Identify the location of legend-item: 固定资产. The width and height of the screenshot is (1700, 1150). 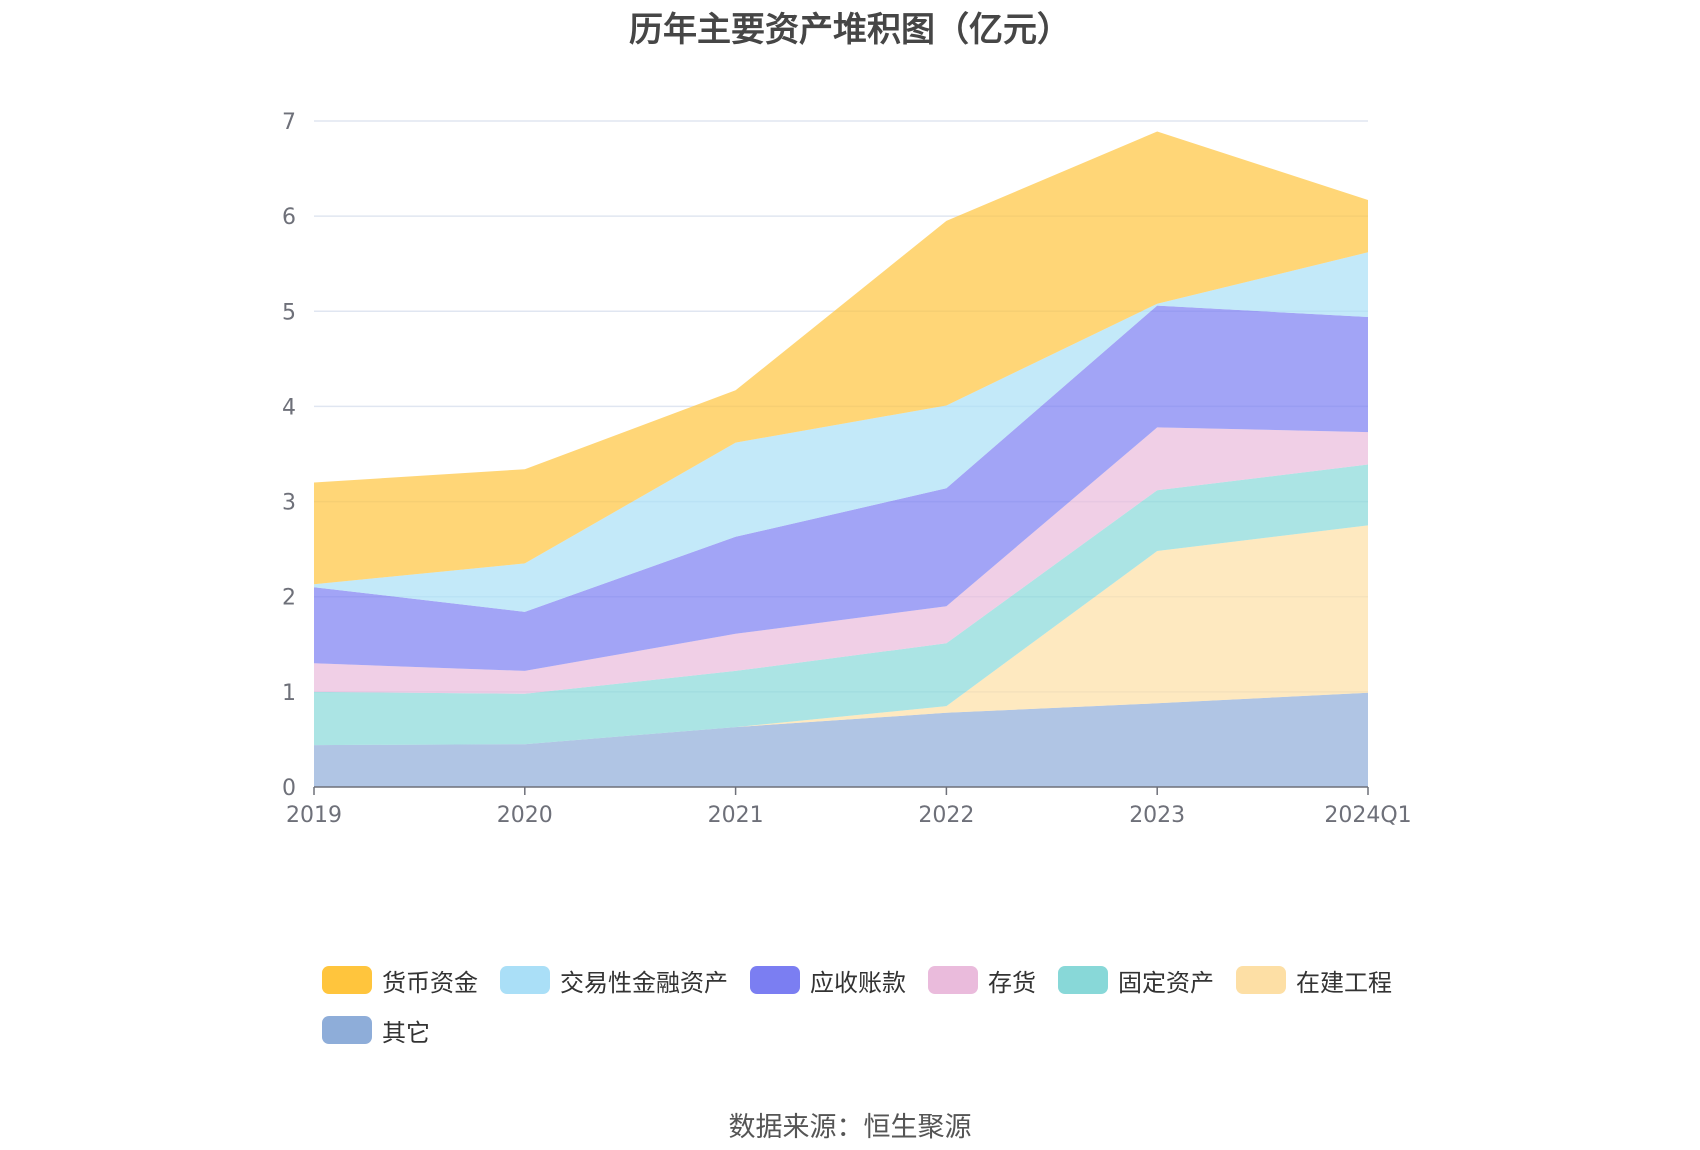
(1136, 980).